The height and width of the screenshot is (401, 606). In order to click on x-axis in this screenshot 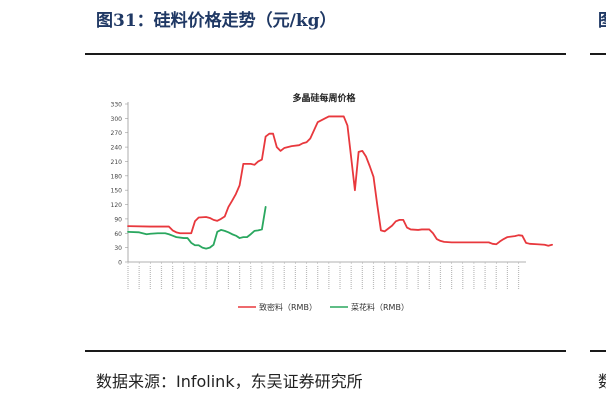, I will do `click(326, 275)`.